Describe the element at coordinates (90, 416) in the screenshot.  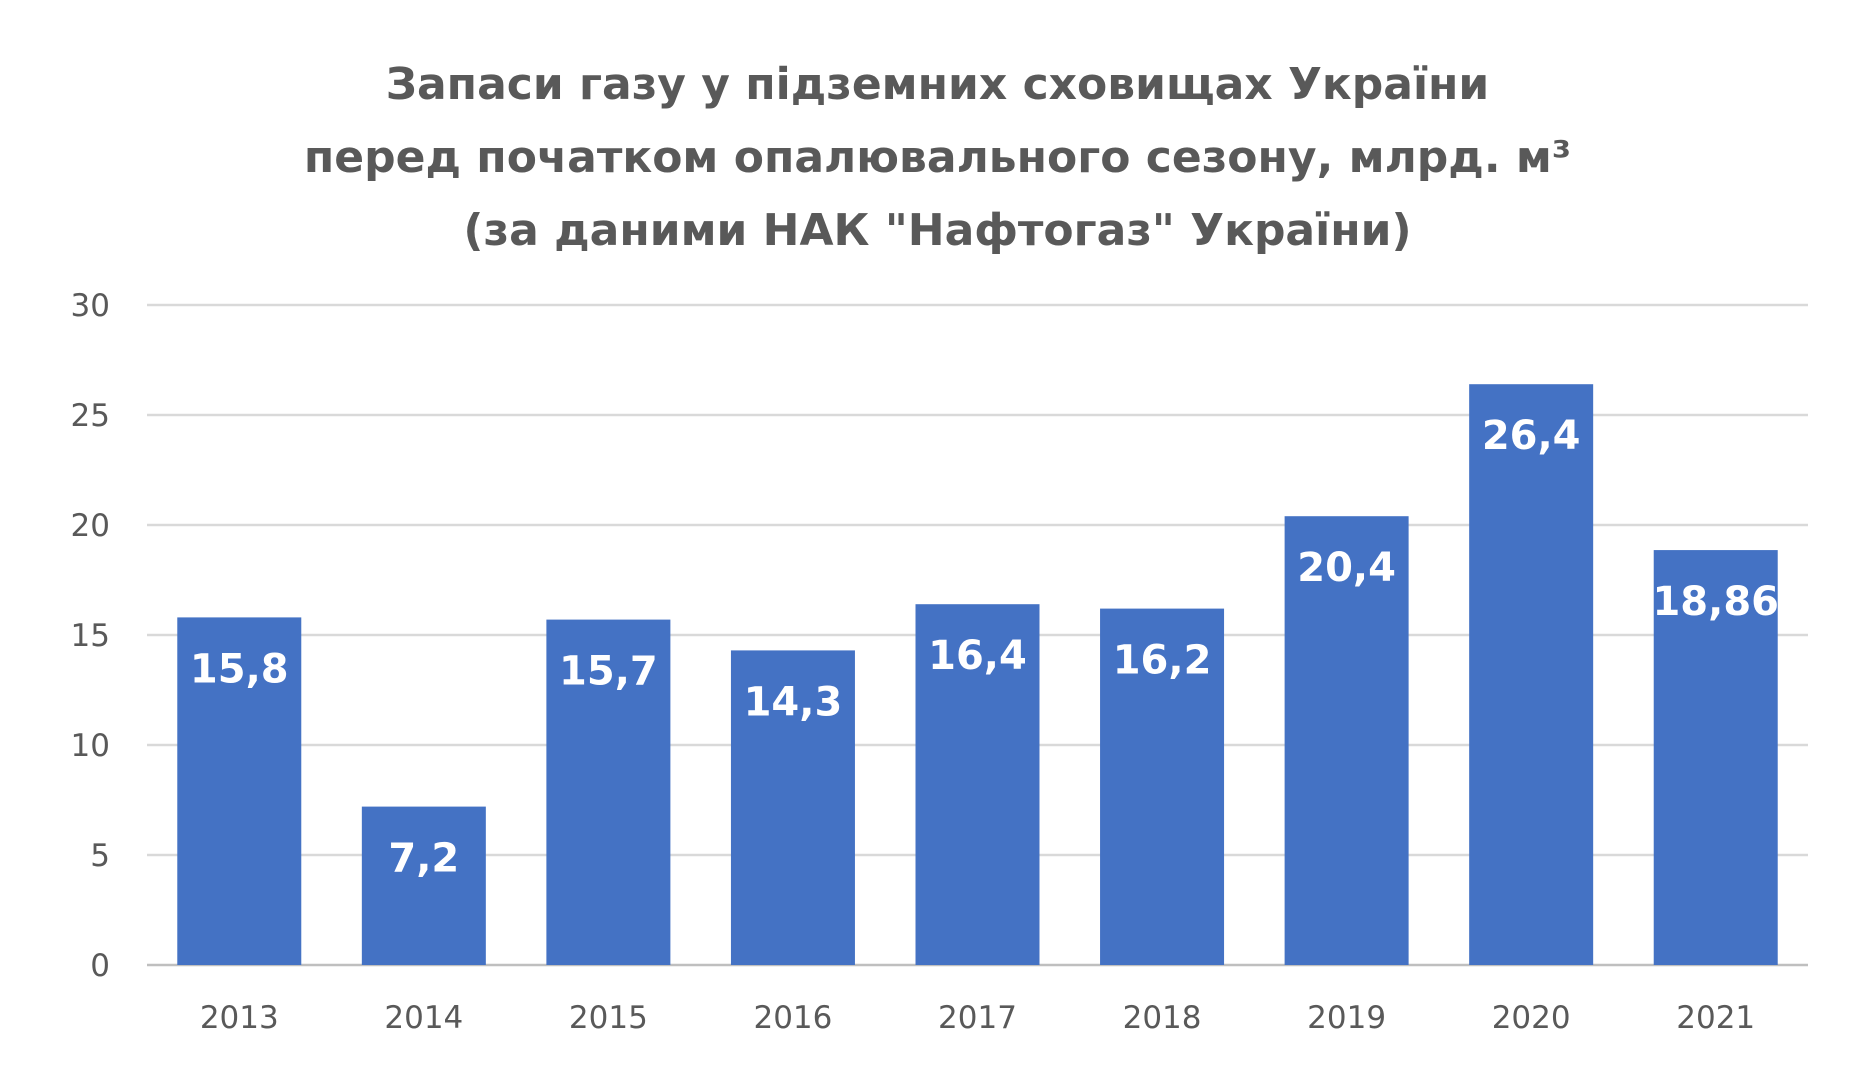
I see `y-tick-label: 25` at that location.